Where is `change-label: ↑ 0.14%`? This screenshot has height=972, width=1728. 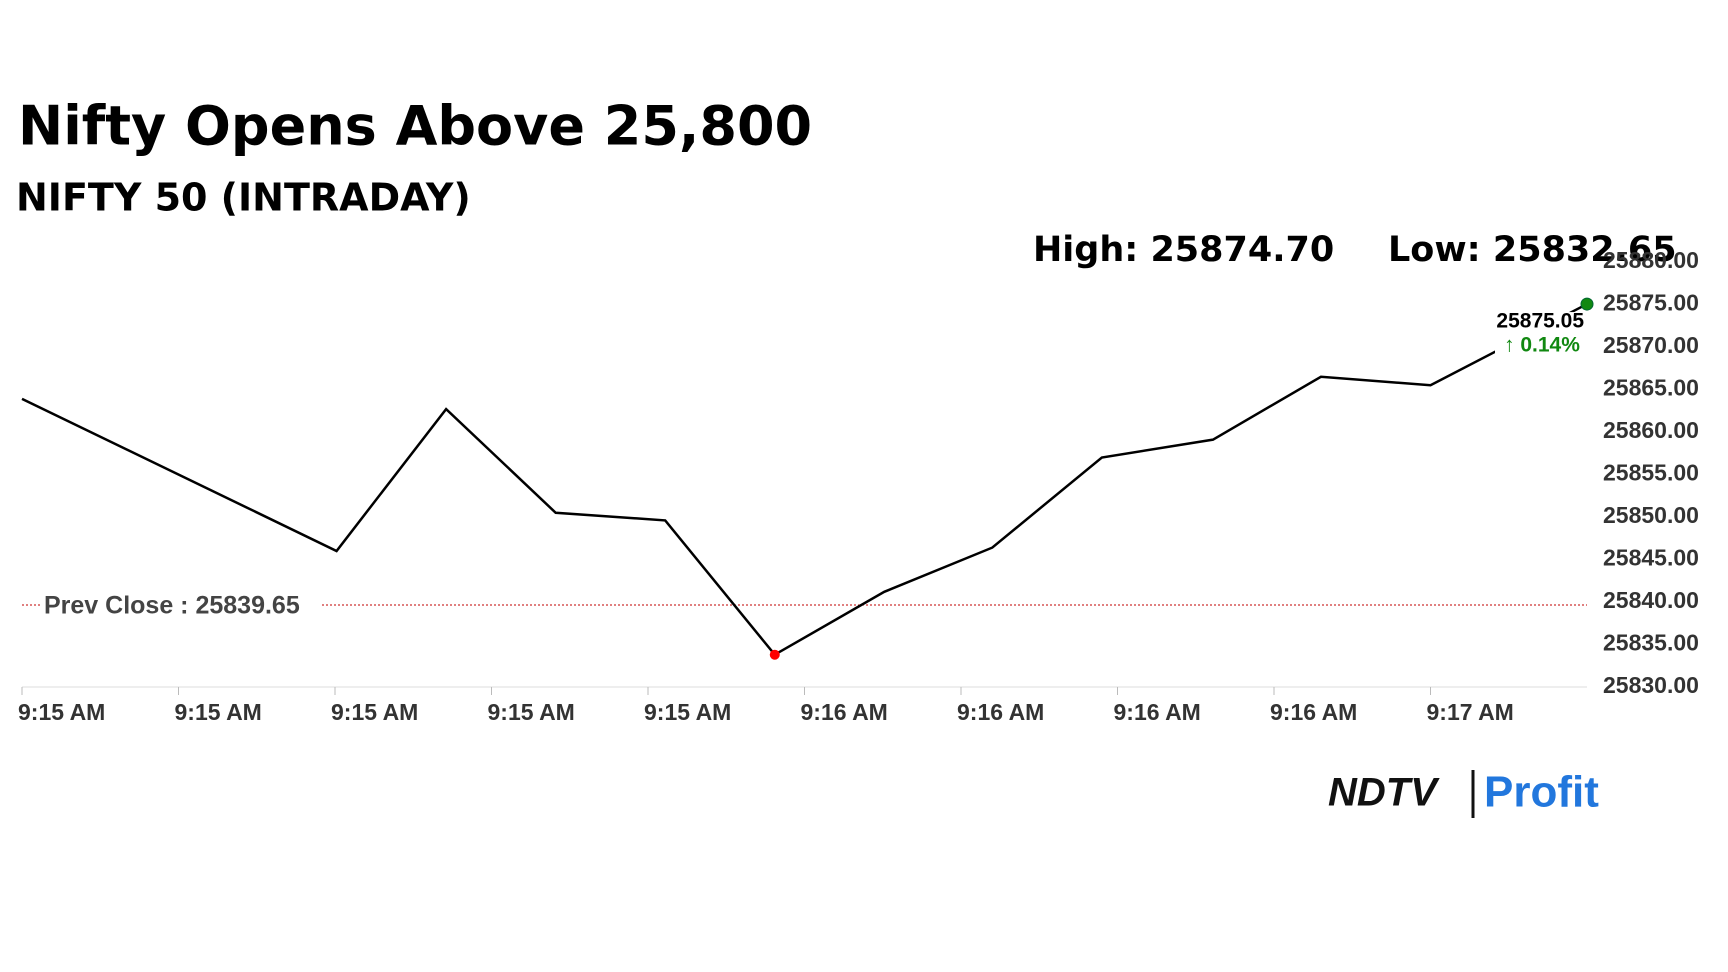
change-label: ↑ 0.14% is located at coordinates (1542, 345).